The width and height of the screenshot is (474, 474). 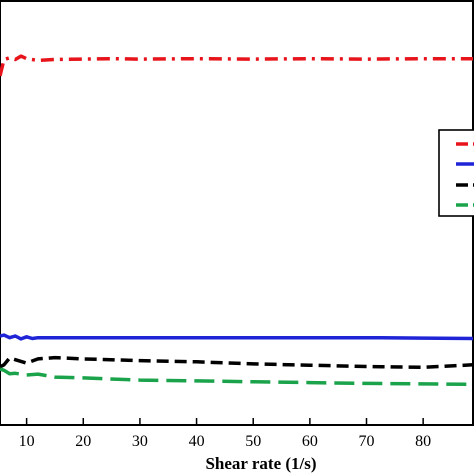 I want to click on x-axis-ticks: 10 20 30 40 50 60 70 80, so click(x=225, y=434).